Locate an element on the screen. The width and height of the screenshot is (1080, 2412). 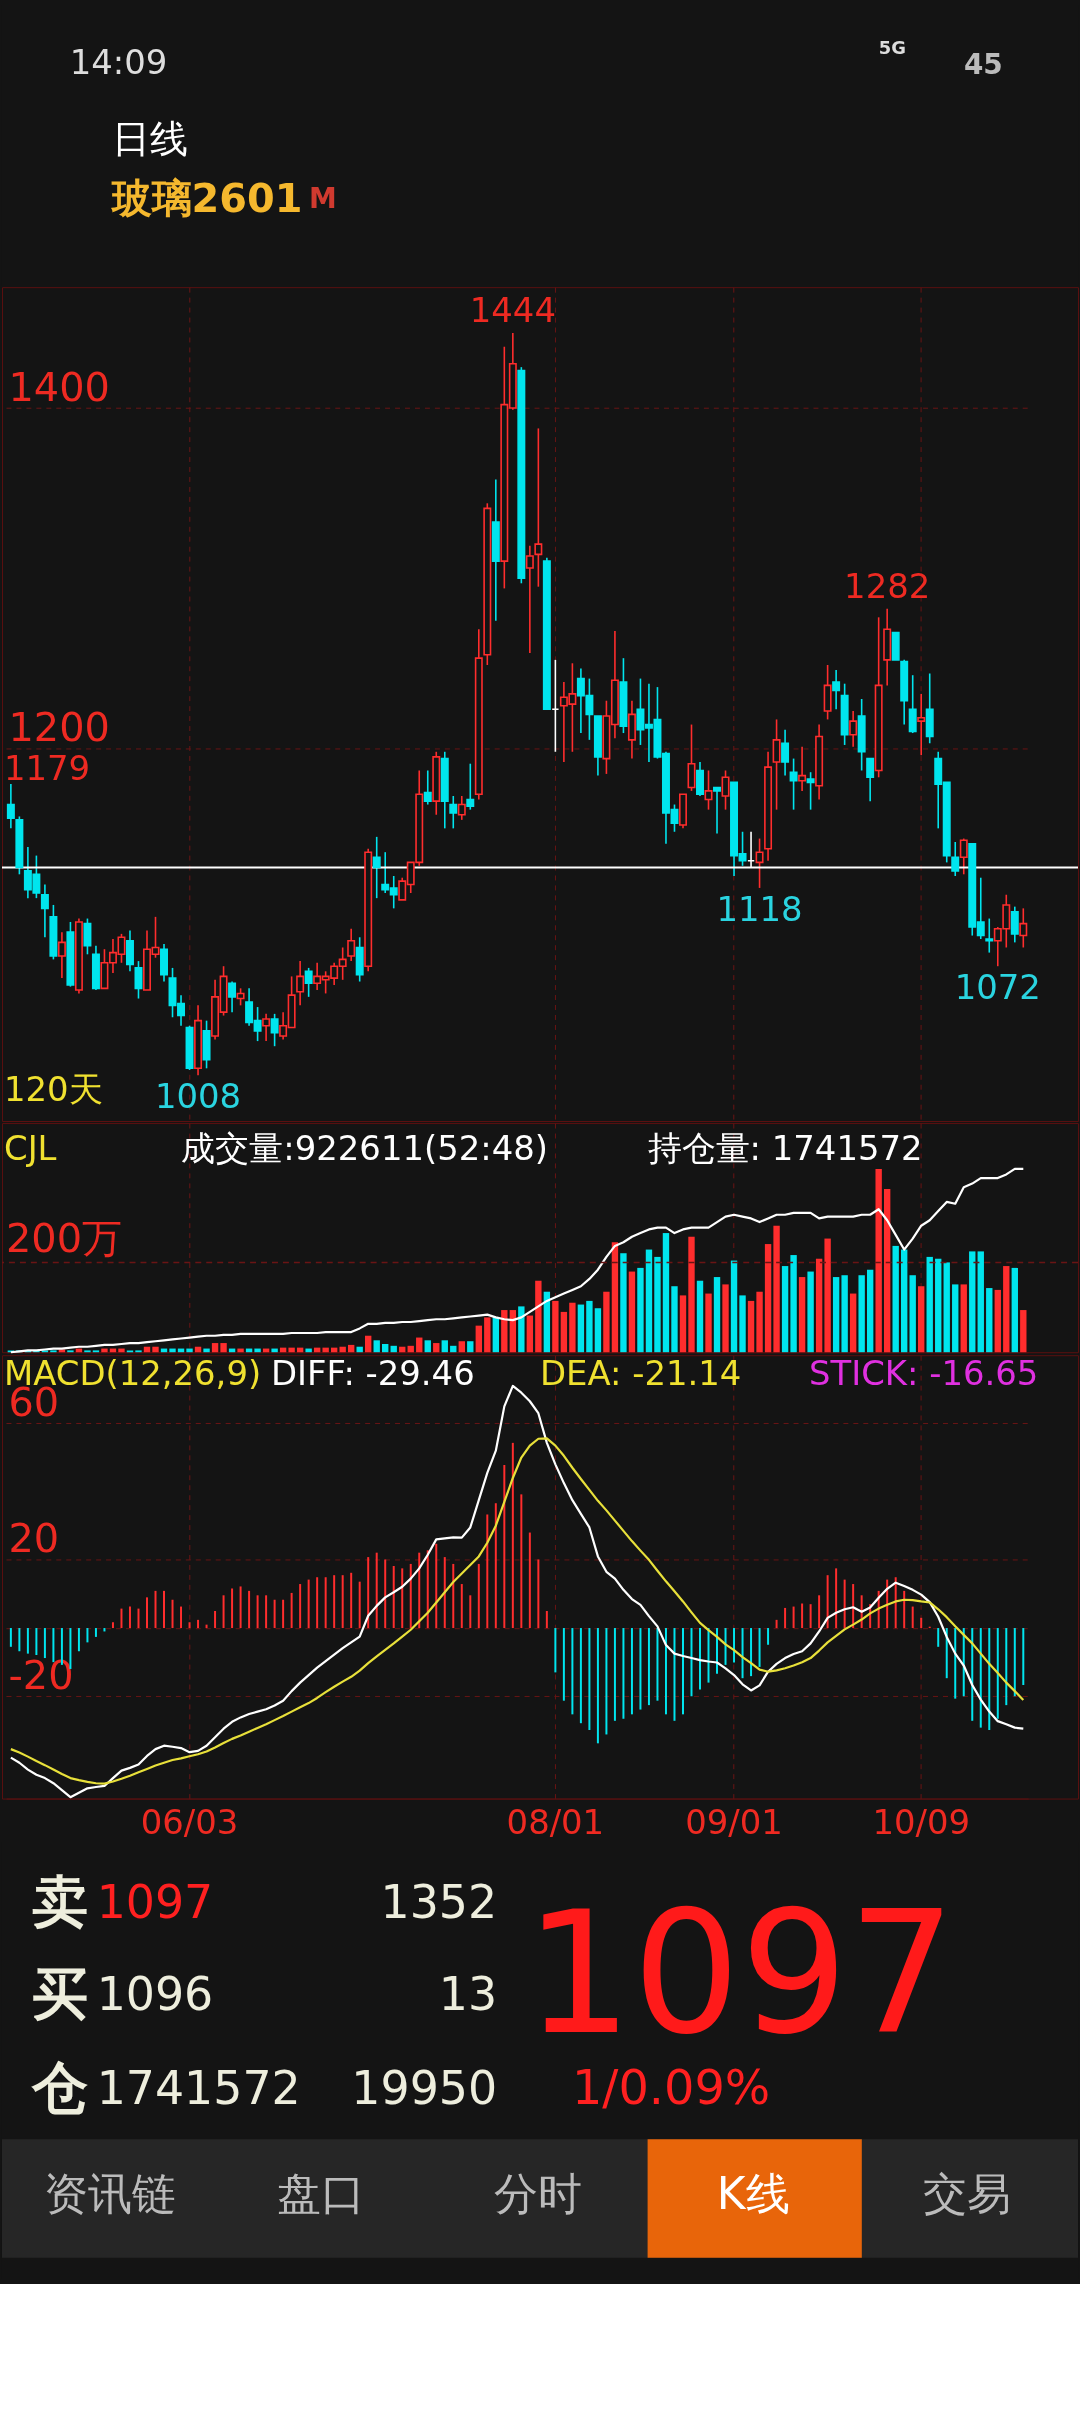
text: 14:09 is located at coordinates (118, 62).